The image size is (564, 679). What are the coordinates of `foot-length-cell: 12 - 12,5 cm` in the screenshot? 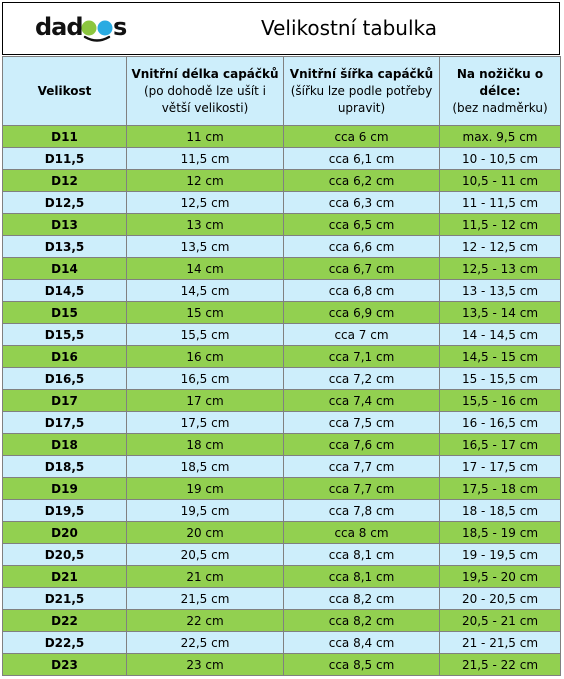 It's located at (500, 246).